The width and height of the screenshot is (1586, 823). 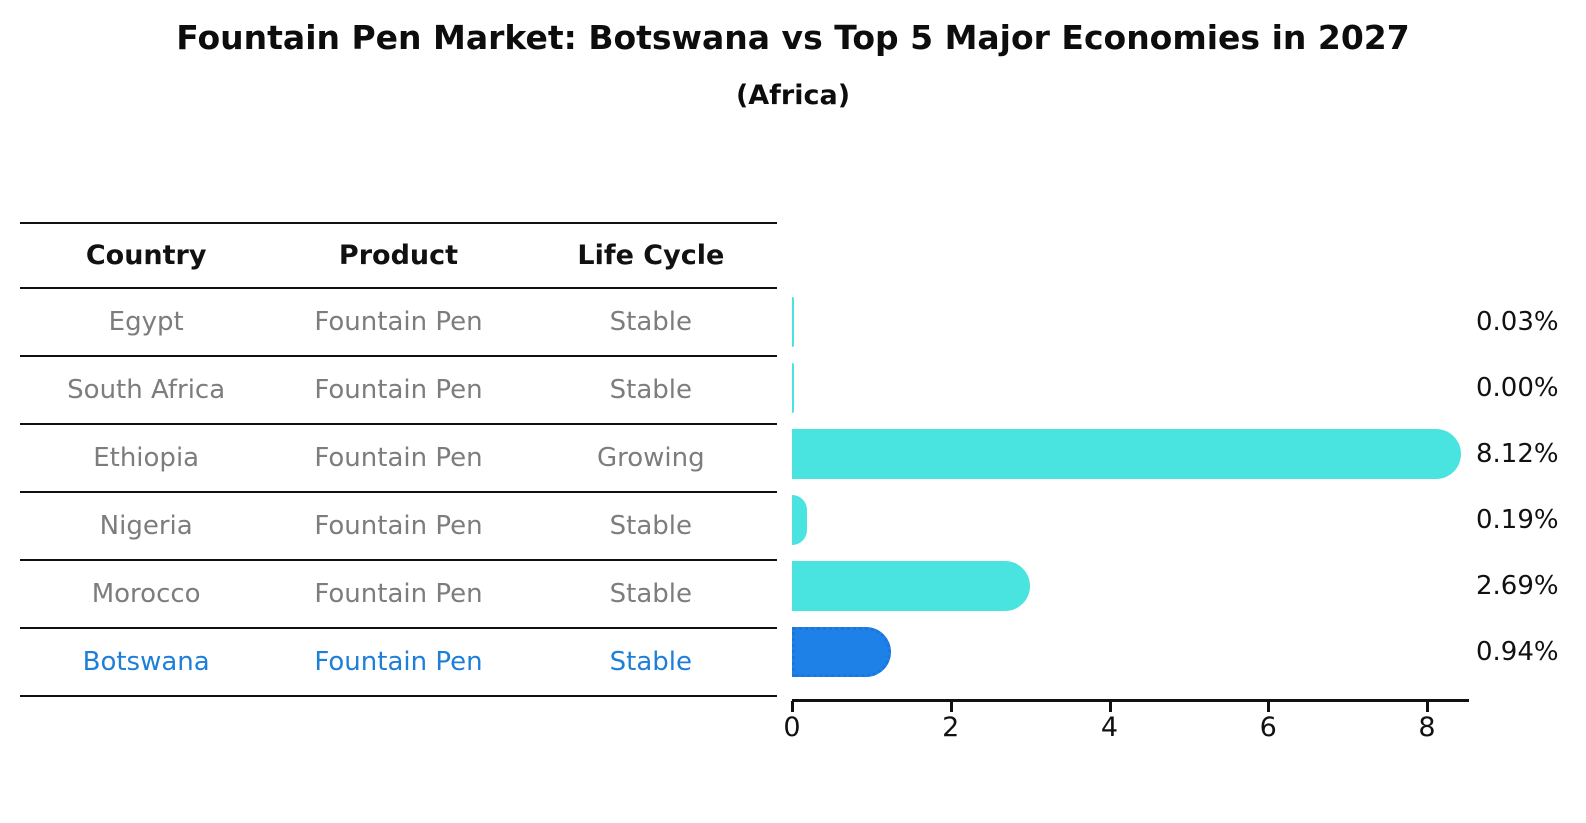 I want to click on table-row: South Africa Fountain Pen Stable, so click(x=398, y=389).